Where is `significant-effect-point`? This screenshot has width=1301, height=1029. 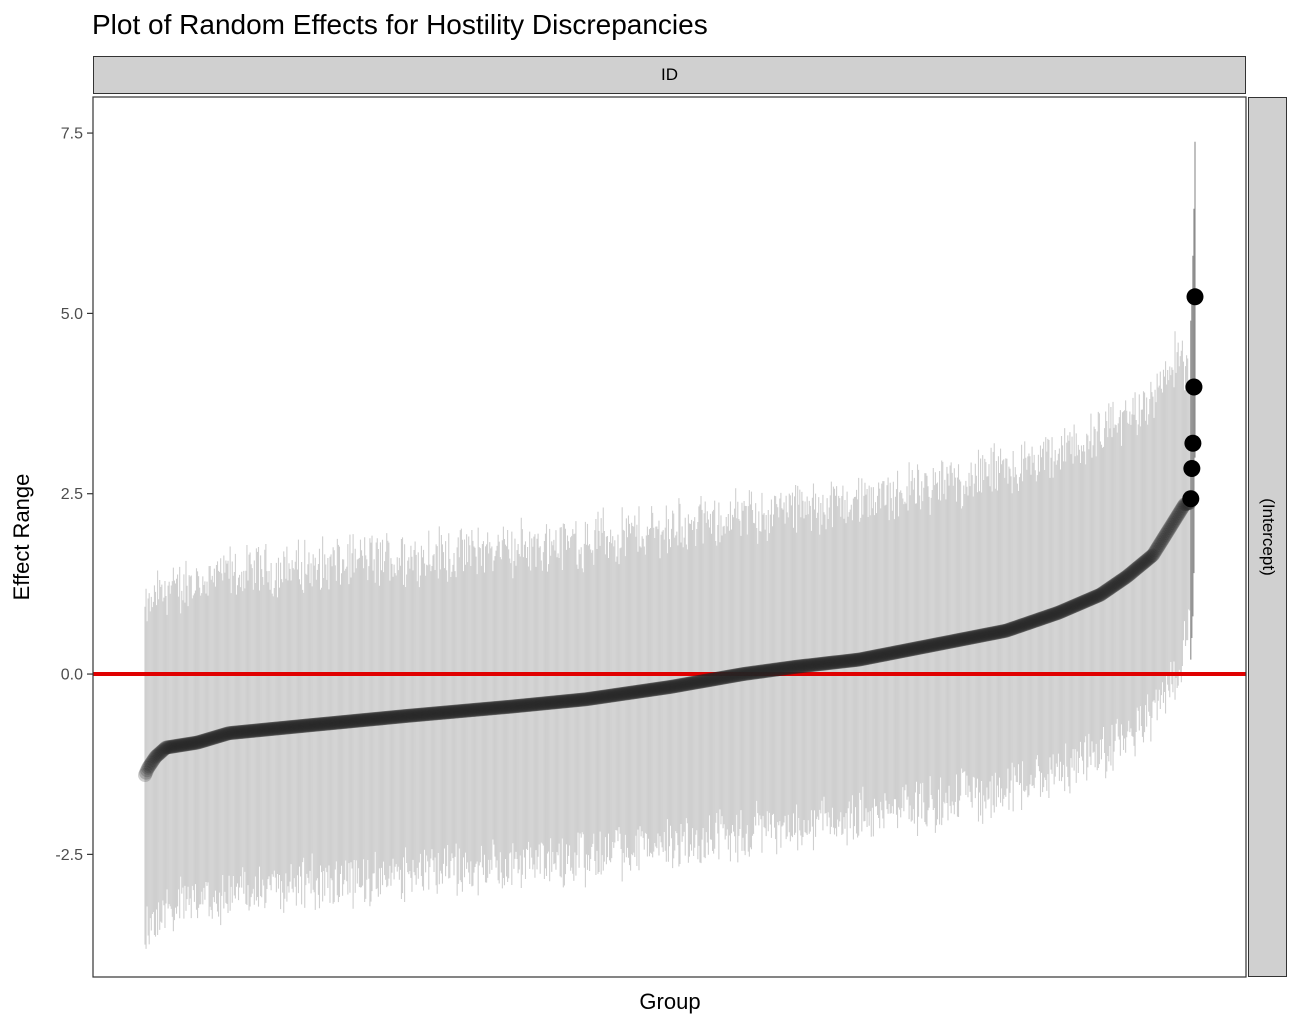 significant-effect-point is located at coordinates (1195, 297).